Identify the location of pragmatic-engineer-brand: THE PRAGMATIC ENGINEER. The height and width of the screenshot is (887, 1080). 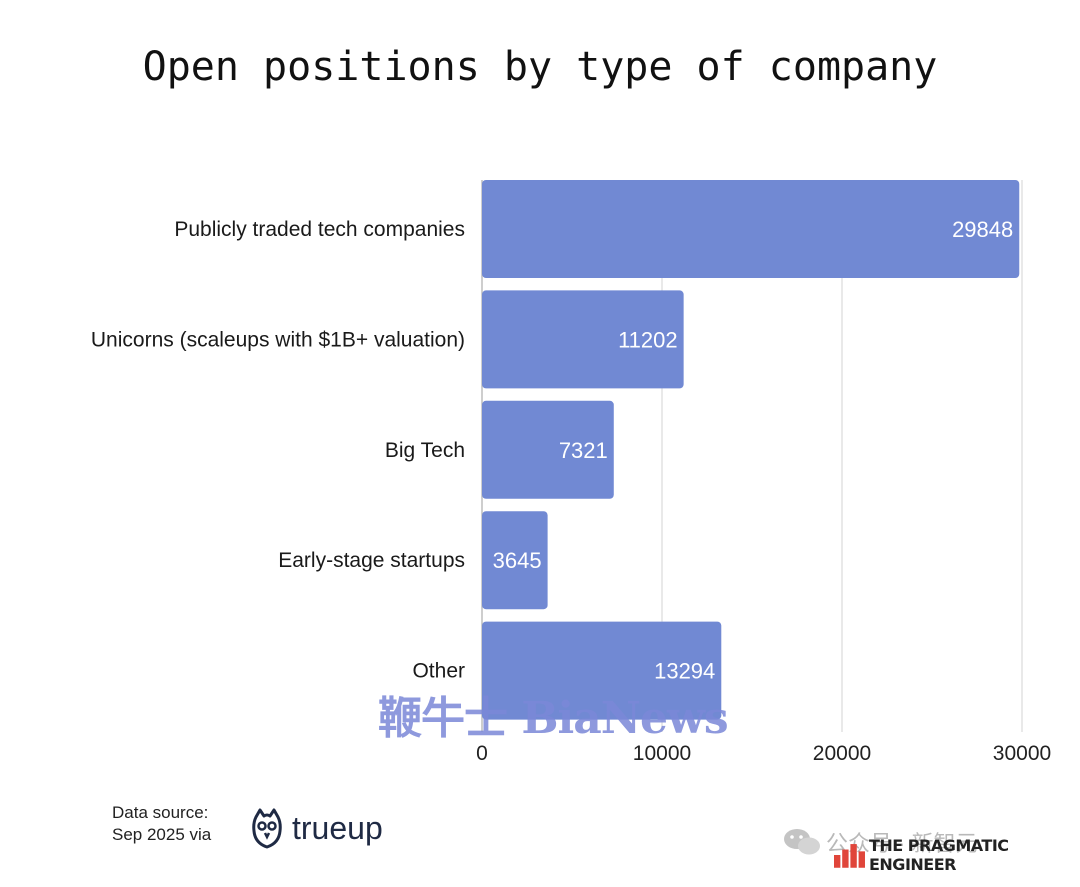
(957, 855).